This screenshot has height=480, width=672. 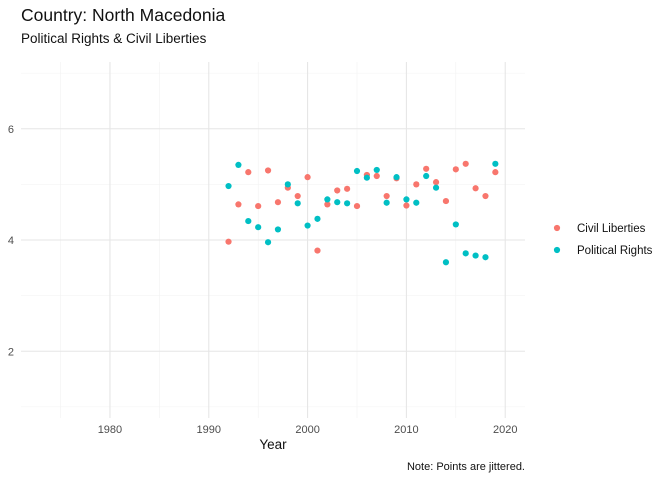 I want to click on chart-title: Country: North Macedonia, so click(x=123, y=15).